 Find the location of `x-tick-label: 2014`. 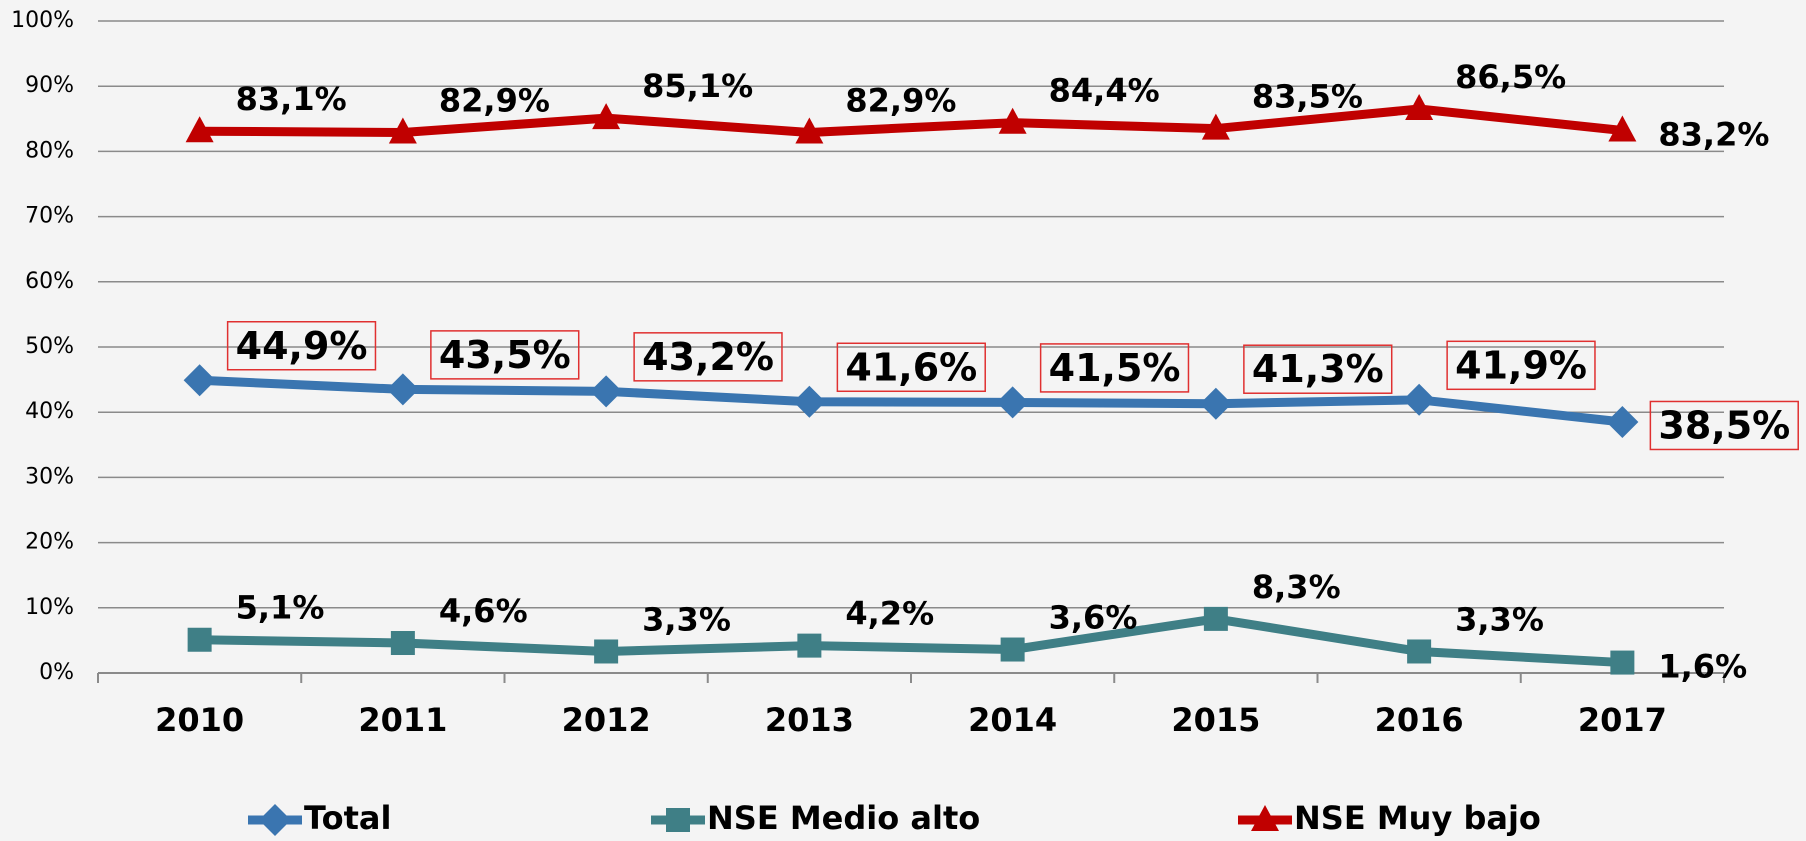

x-tick-label: 2014 is located at coordinates (1012, 720).